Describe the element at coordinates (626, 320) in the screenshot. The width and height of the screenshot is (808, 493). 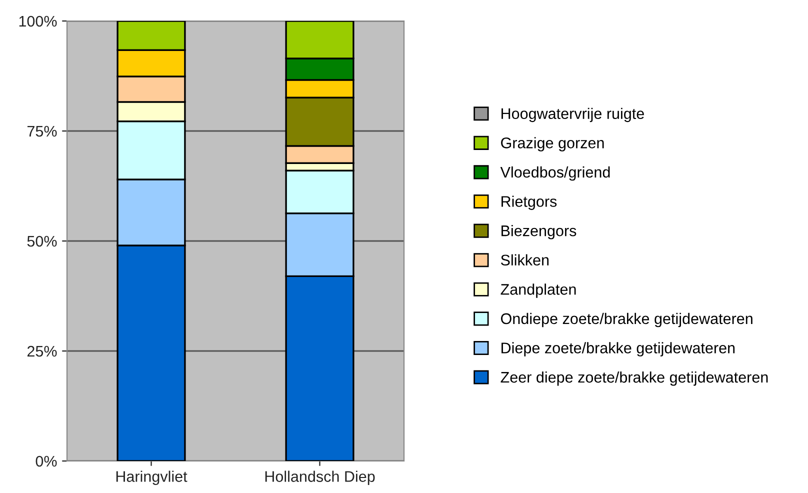
I see `legend-label: Ondiepe zoete/brakke getijdewateren` at that location.